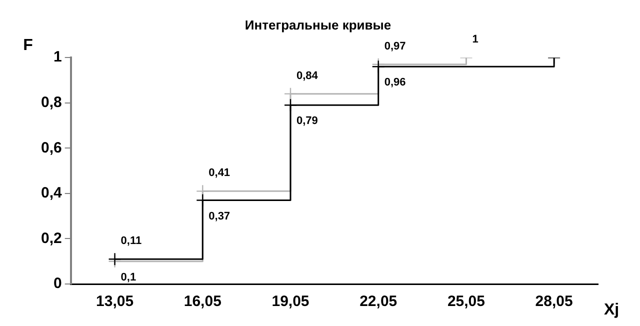  Describe the element at coordinates (395, 82) in the screenshot. I see `data-label: 0,96` at that location.